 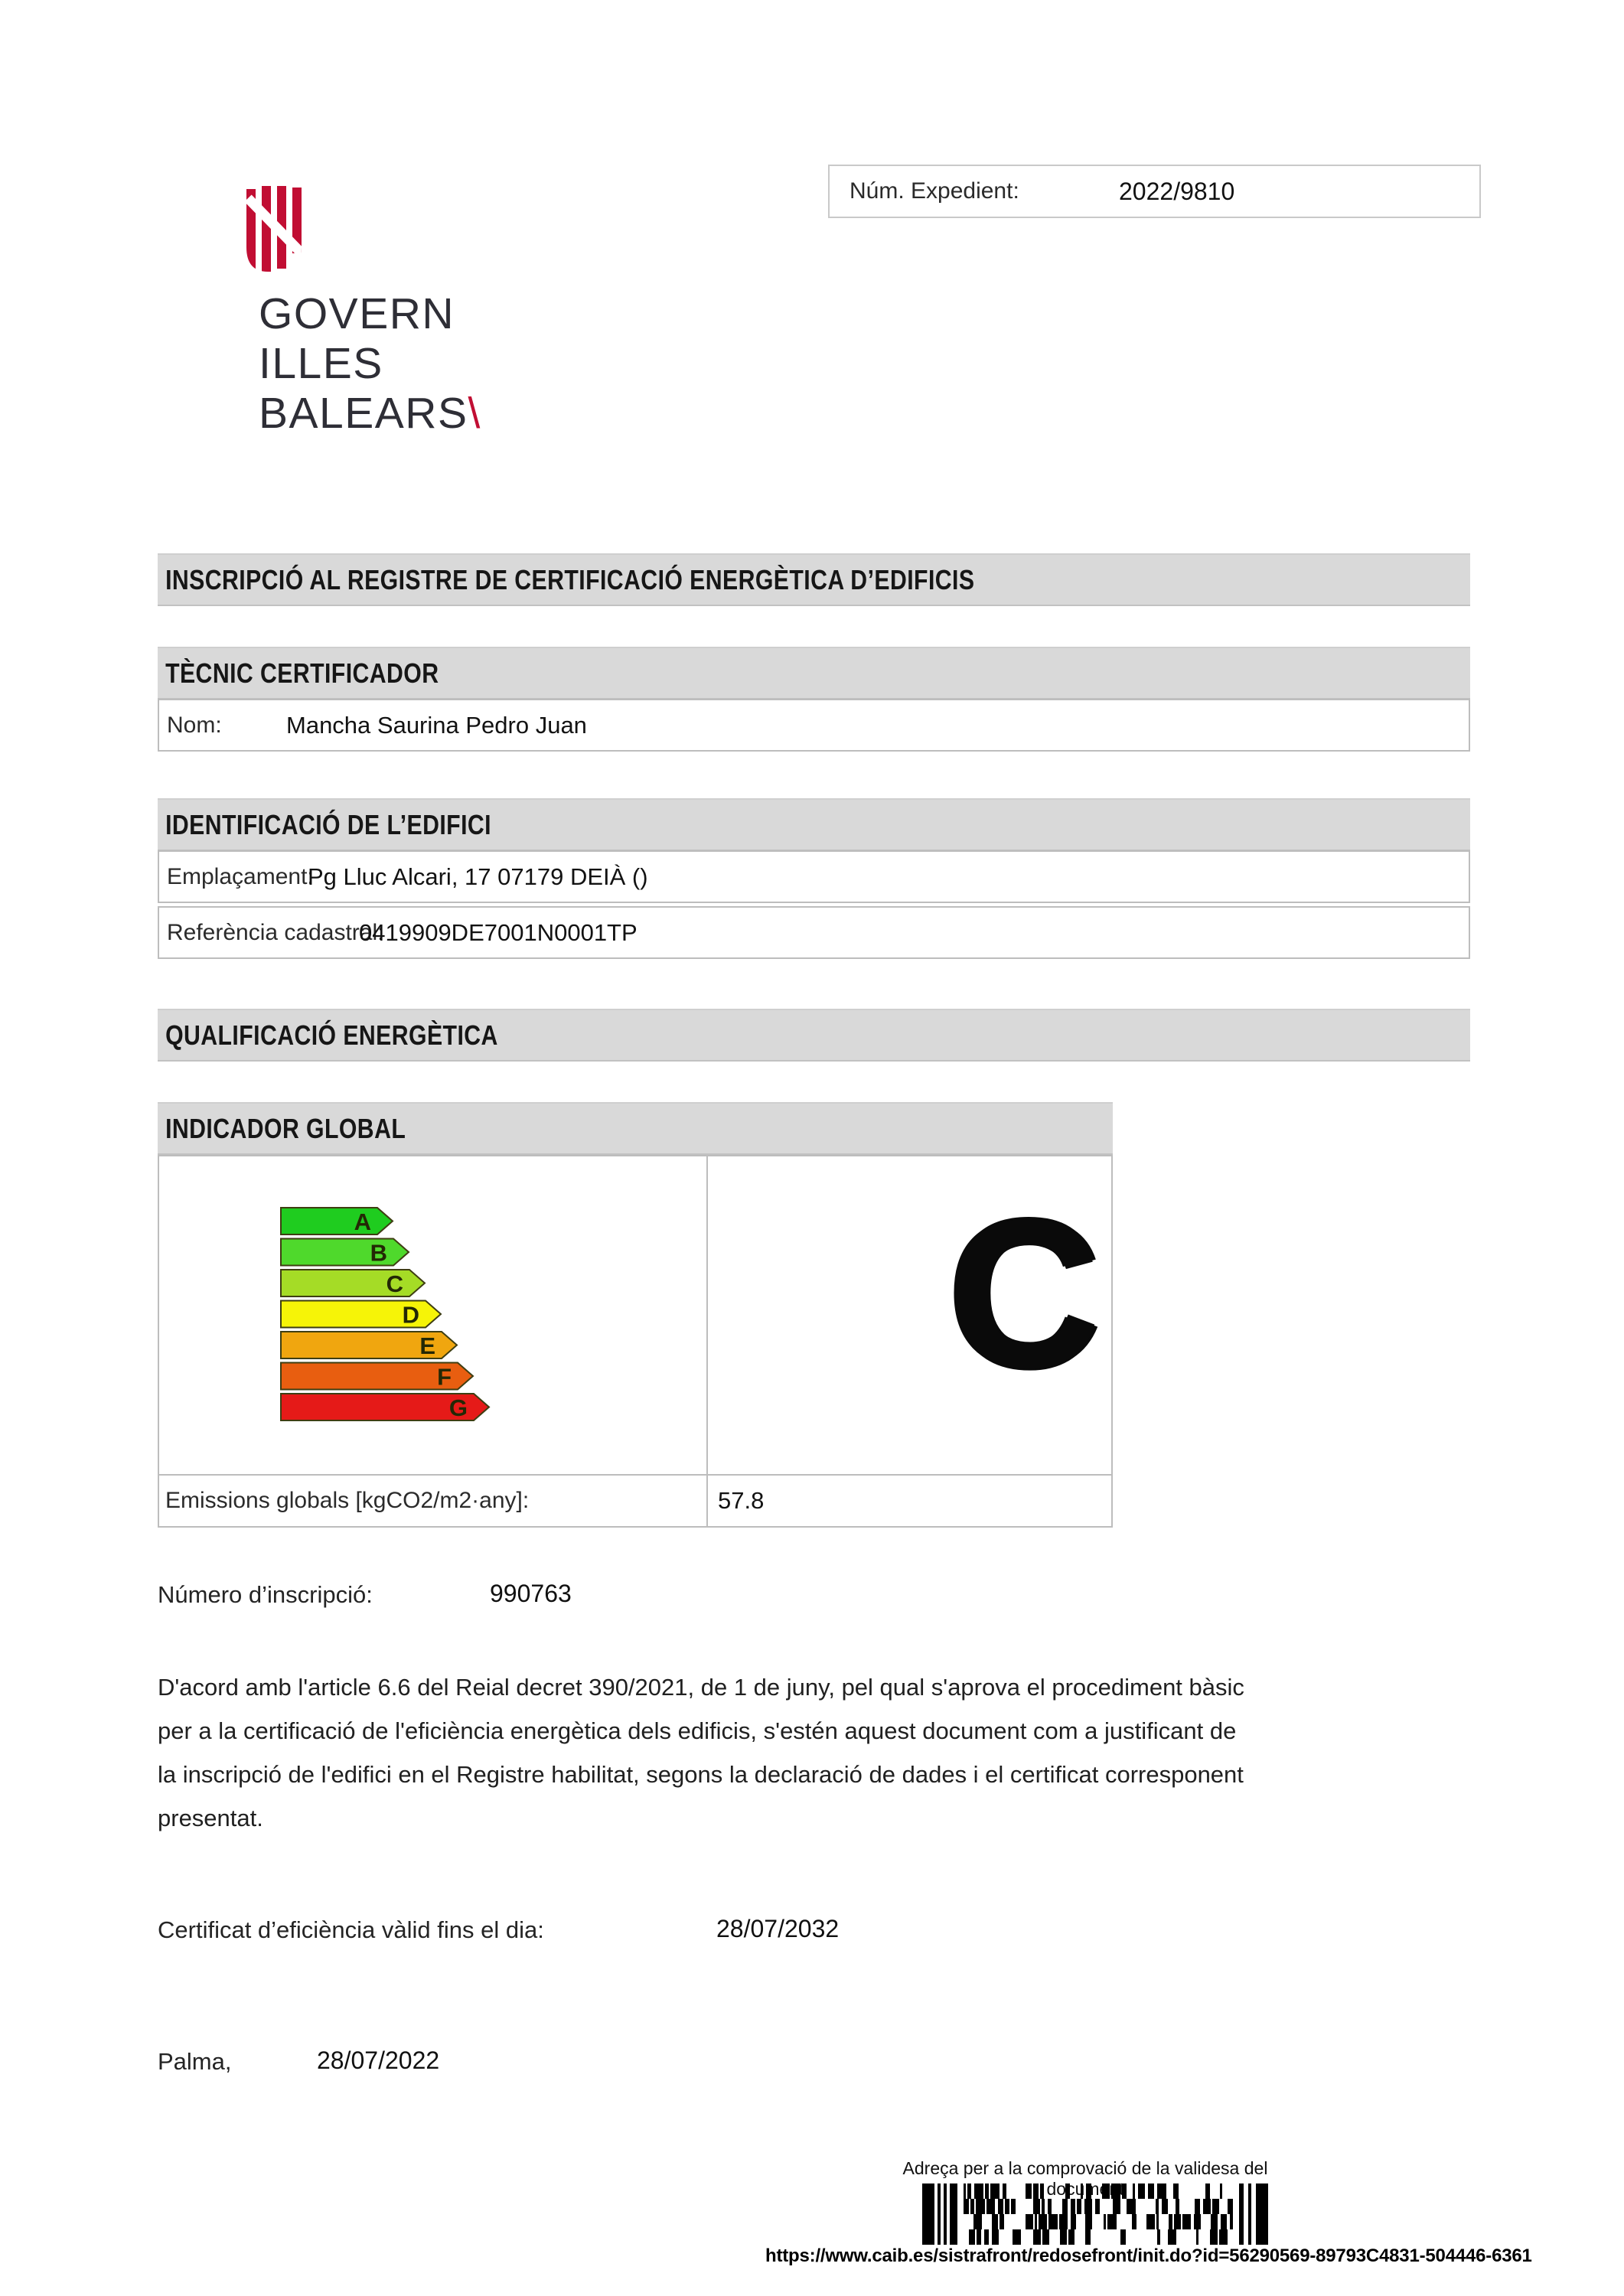 What do you see at coordinates (445, 1377) in the screenshot?
I see `svg-text: F` at bounding box center [445, 1377].